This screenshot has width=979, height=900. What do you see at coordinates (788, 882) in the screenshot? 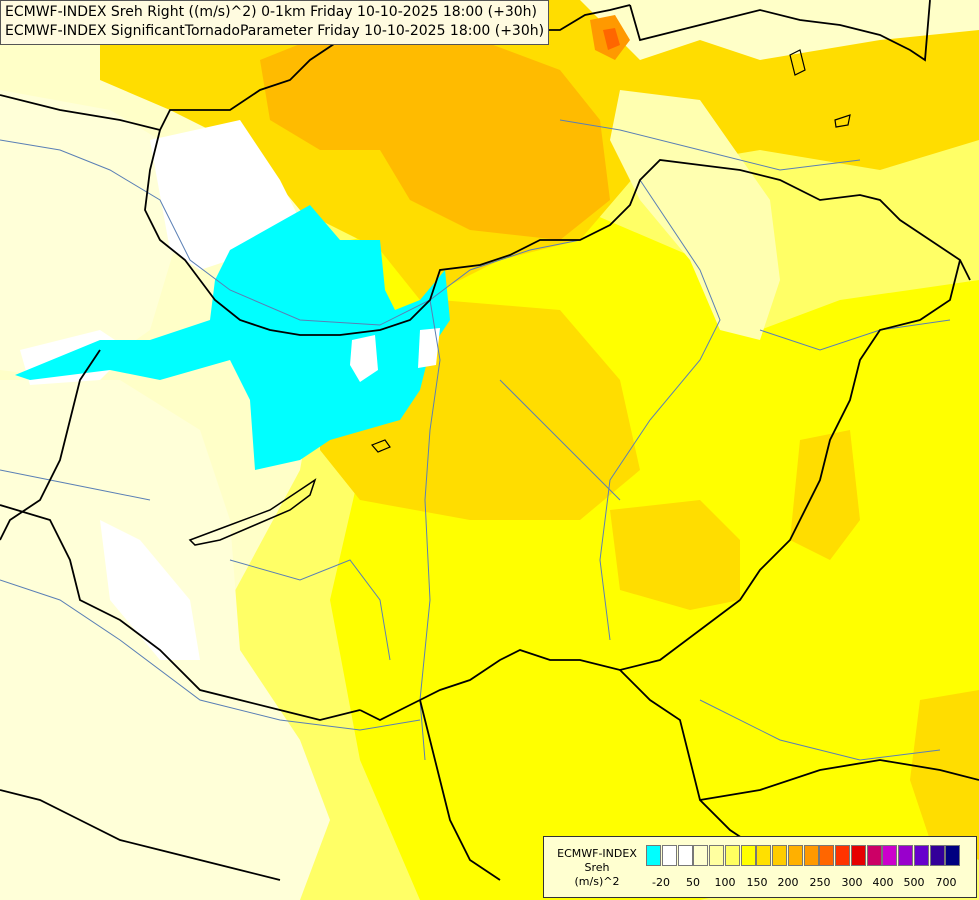
I see `legend-tick-label: 200` at bounding box center [788, 882].